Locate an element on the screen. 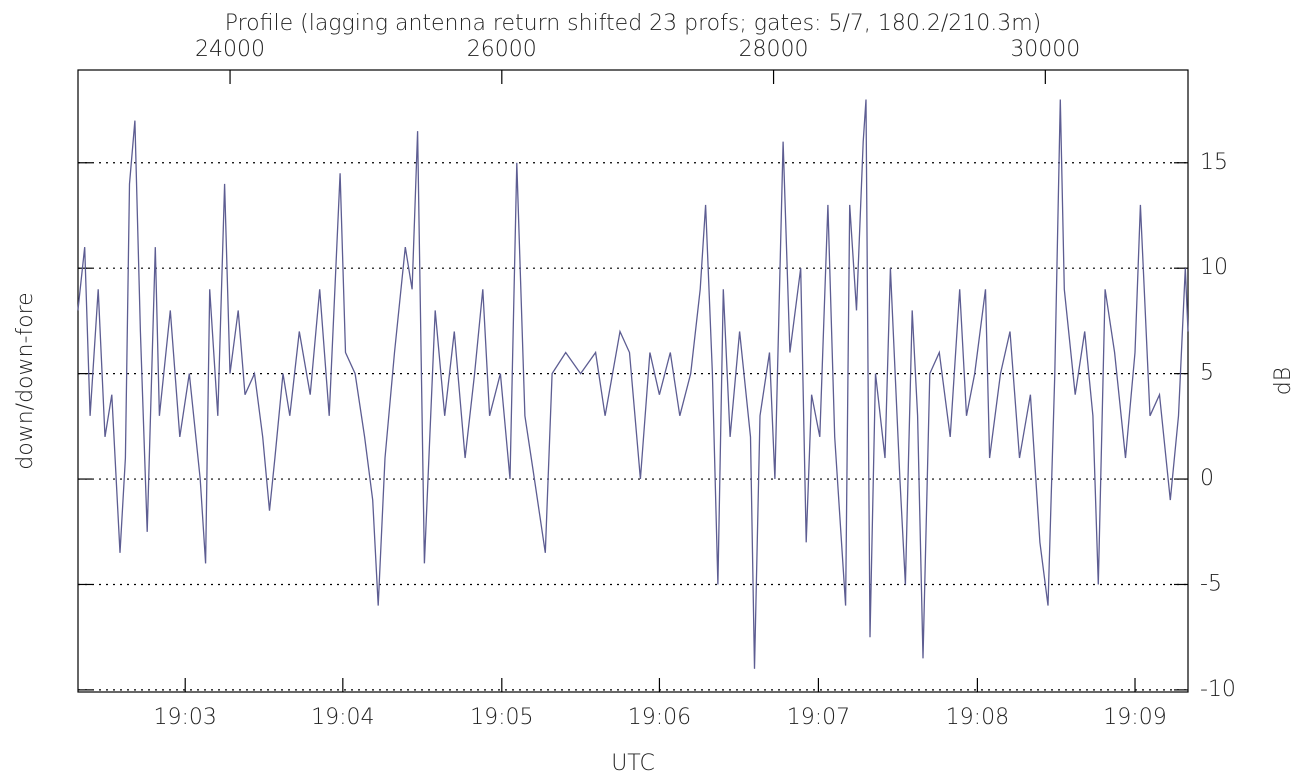 The width and height of the screenshot is (1310, 778). y-tick-label: 0 is located at coordinates (1207, 478).